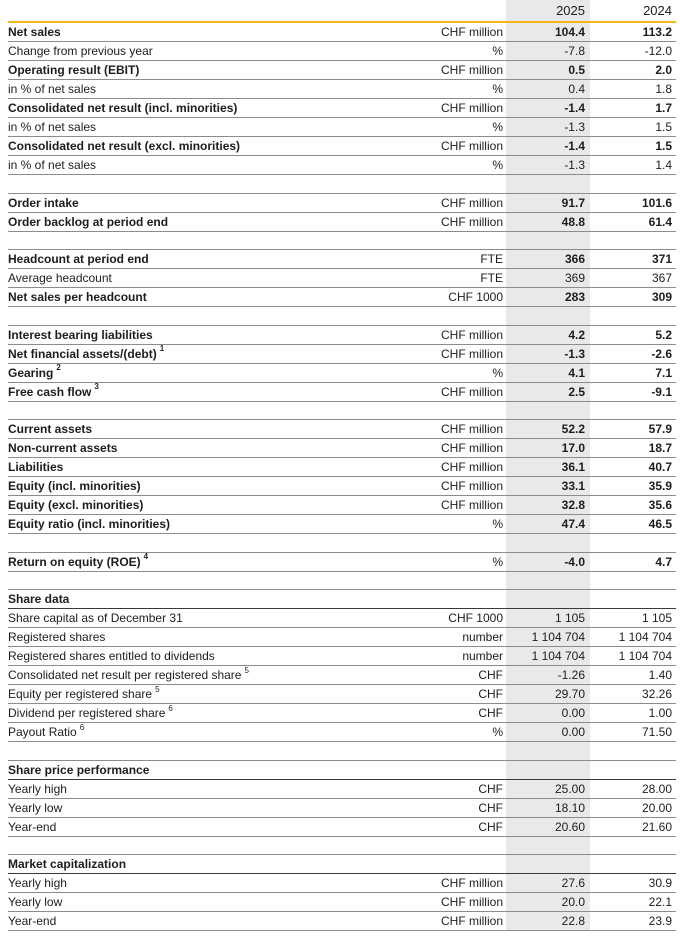 The width and height of the screenshot is (680, 939). I want to click on value-2024: 101.6, so click(656, 202).